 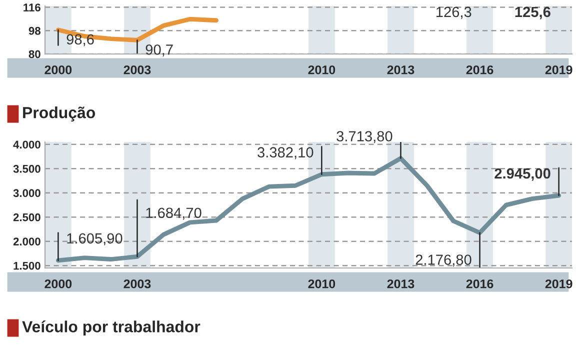 I want to click on text: Veículo por trabalhador, so click(x=111, y=328).